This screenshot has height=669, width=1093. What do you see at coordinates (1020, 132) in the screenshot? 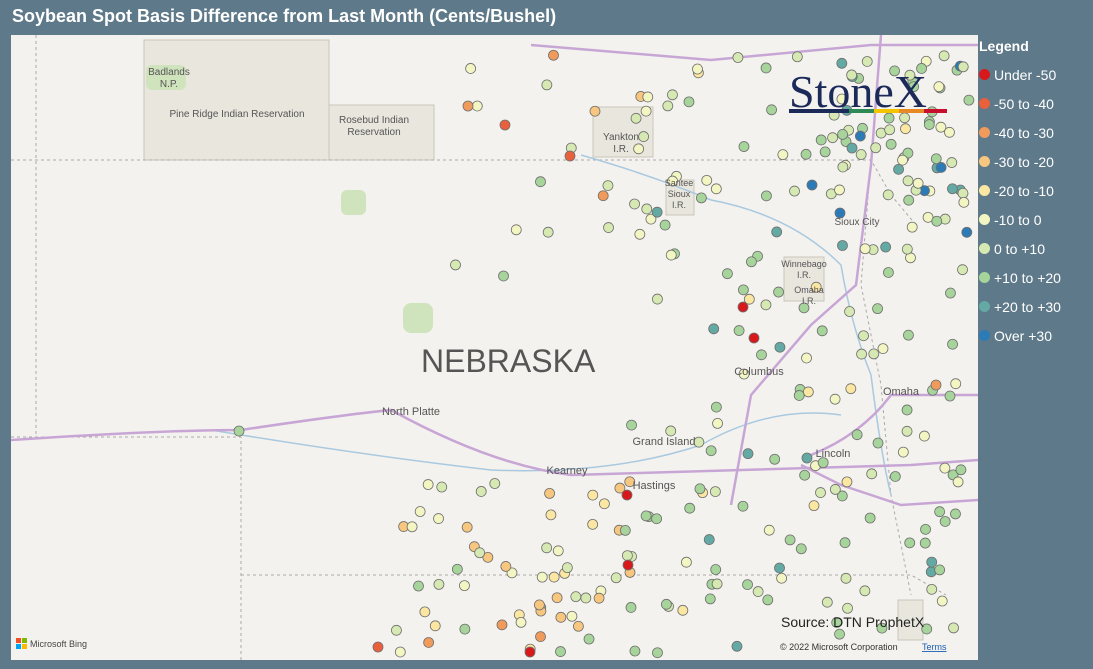
I see `legend-item: -40 to -30` at bounding box center [1020, 132].